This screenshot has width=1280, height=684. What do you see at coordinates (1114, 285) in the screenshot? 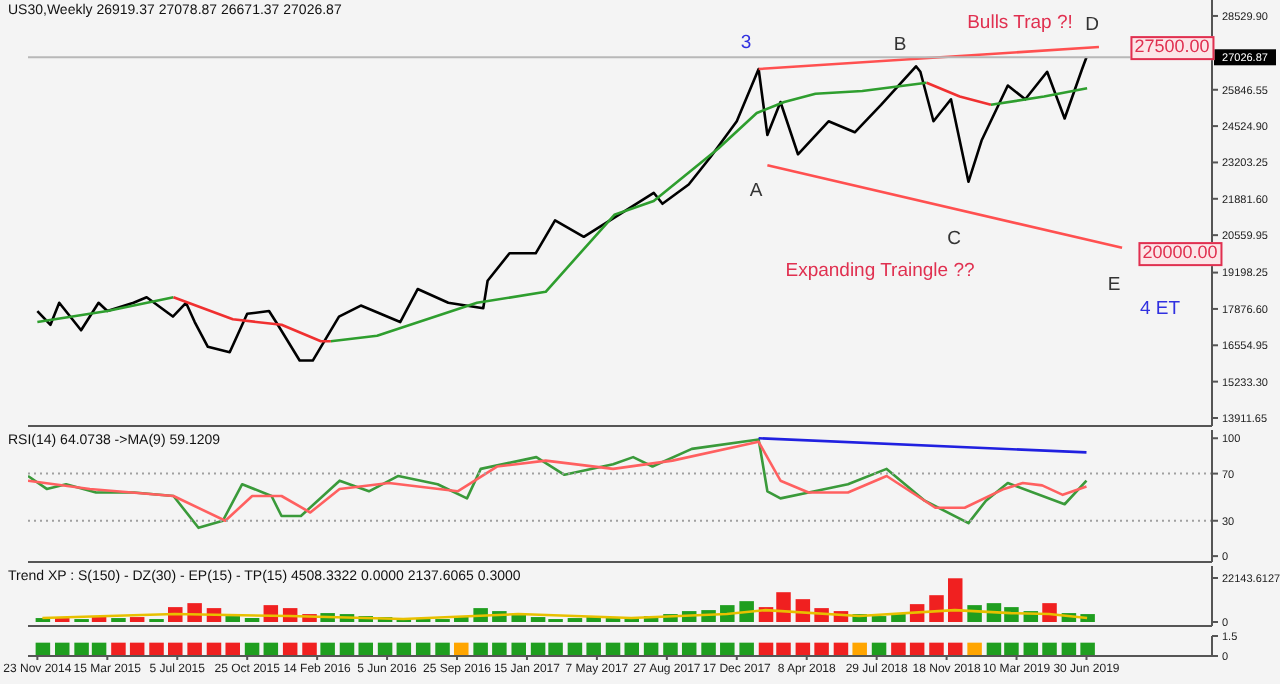
I see `annotation: E` at bounding box center [1114, 285].